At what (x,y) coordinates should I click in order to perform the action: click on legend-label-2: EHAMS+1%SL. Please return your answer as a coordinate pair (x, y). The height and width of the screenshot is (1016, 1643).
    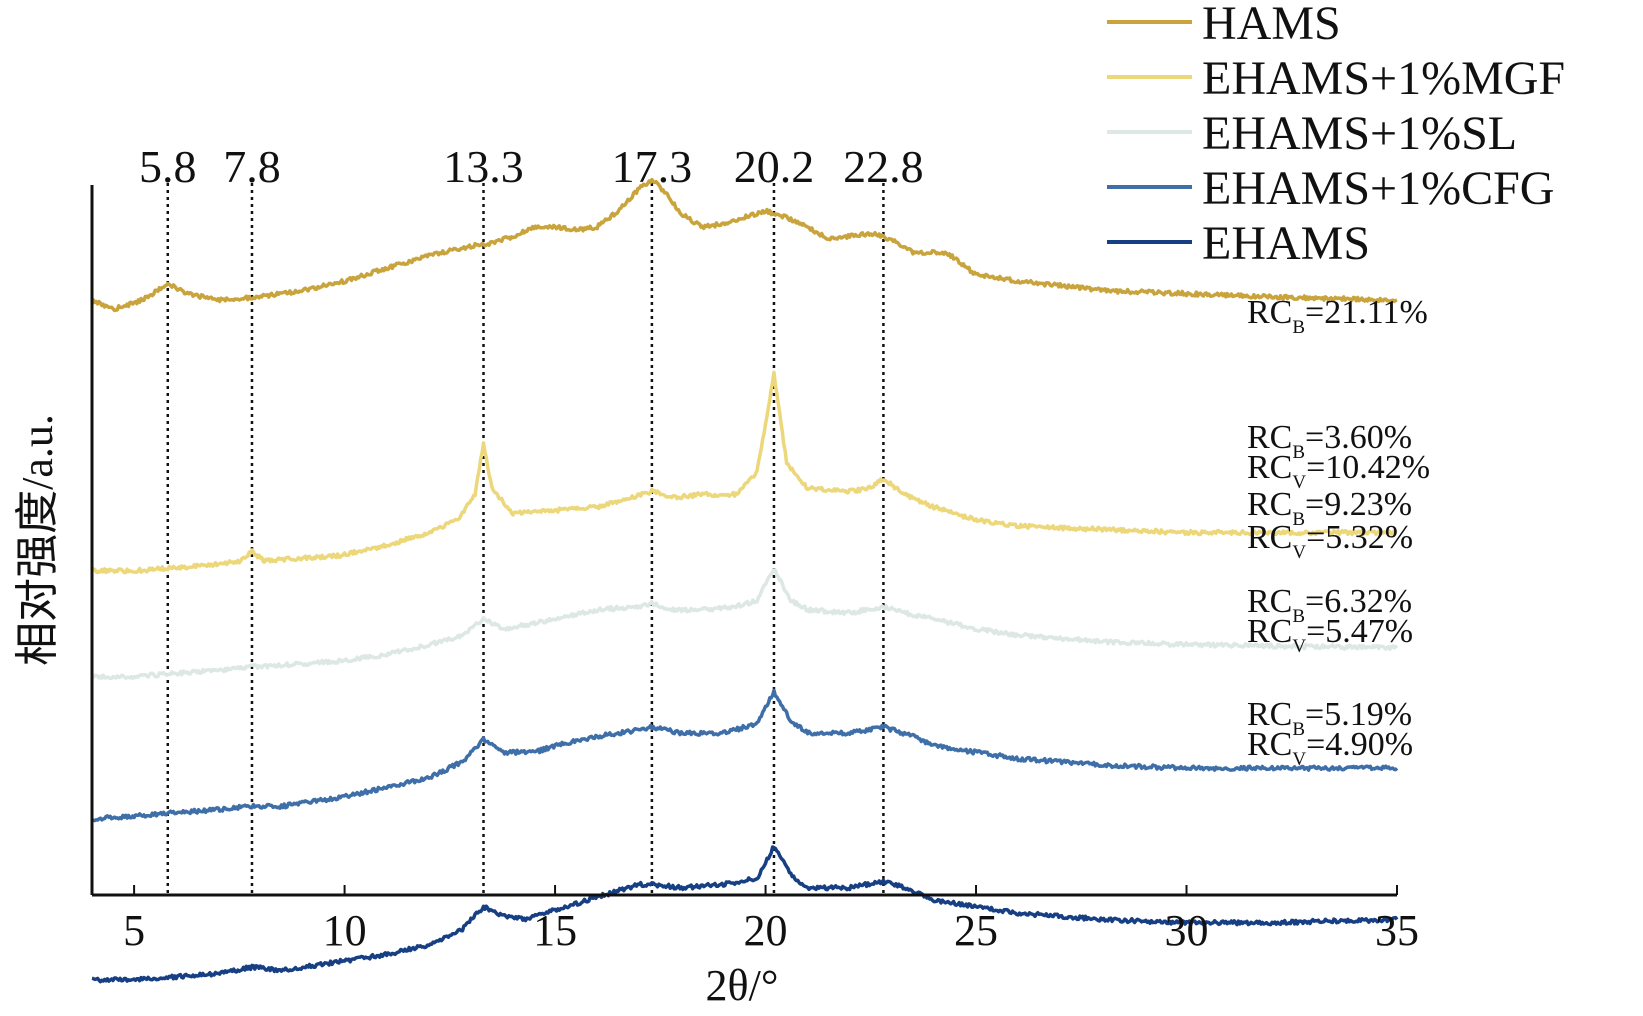
    Looking at the image, I should click on (1359, 133).